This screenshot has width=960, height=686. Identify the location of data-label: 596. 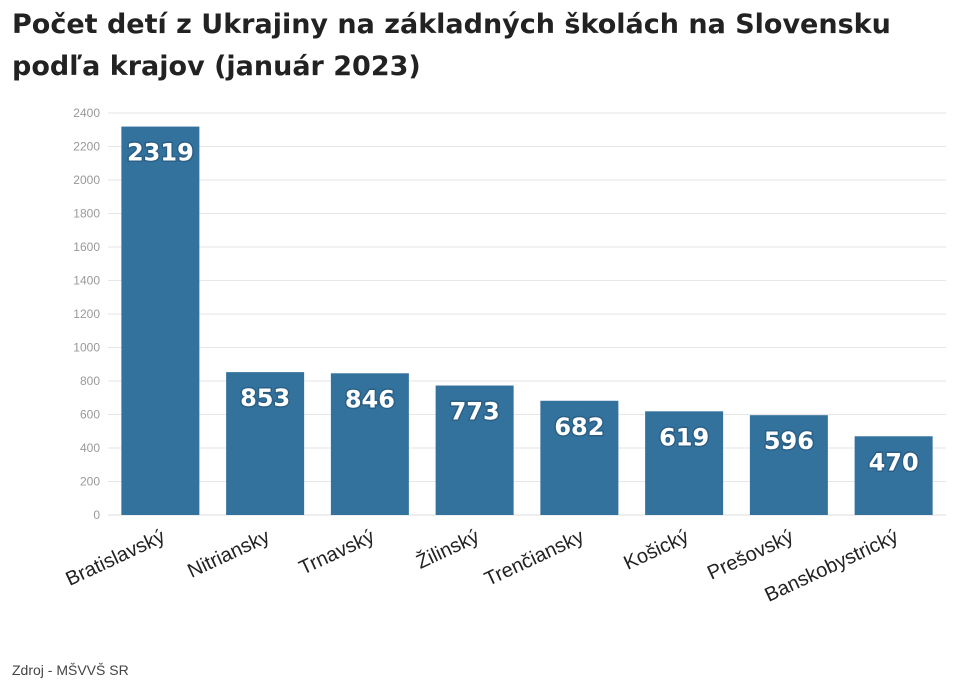
(789, 441).